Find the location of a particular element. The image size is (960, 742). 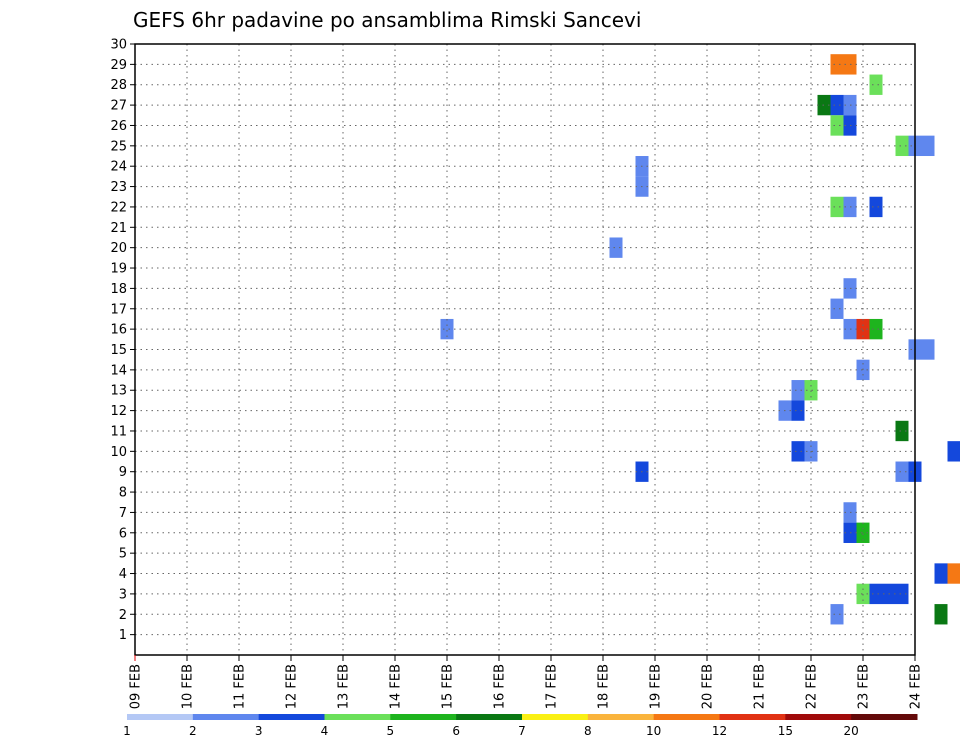

colorbar-label: 6 is located at coordinates (456, 731).